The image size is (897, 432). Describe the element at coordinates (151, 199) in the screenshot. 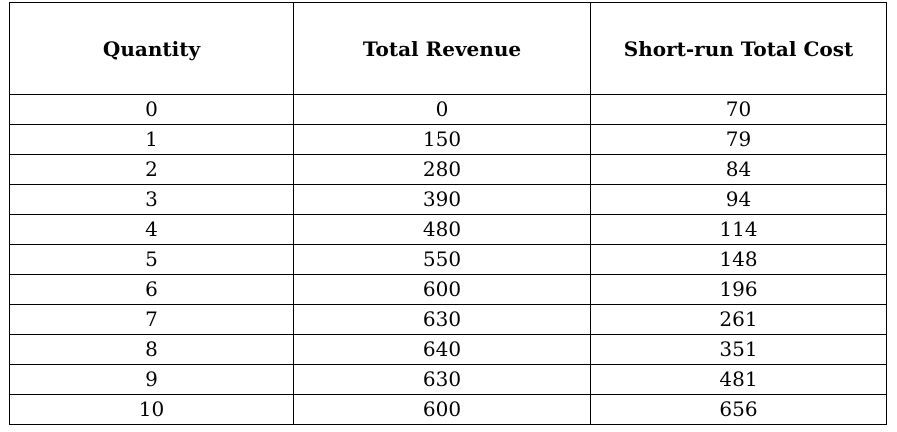

I see `quantity-cell: 3` at that location.